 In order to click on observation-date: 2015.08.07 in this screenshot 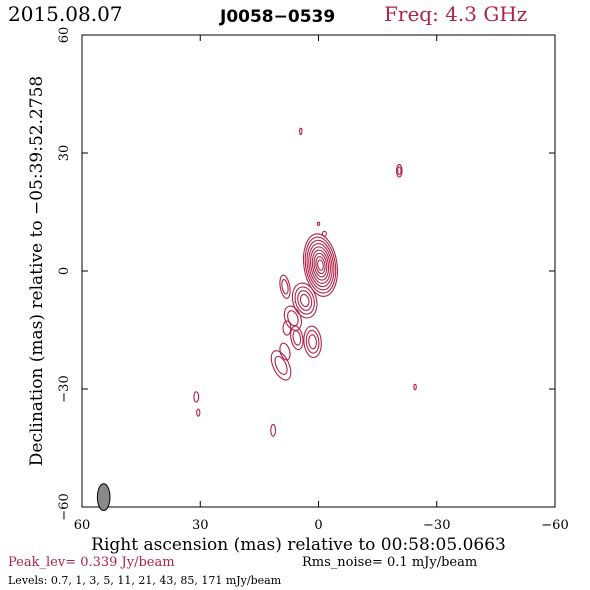, I will do `click(65, 14)`.